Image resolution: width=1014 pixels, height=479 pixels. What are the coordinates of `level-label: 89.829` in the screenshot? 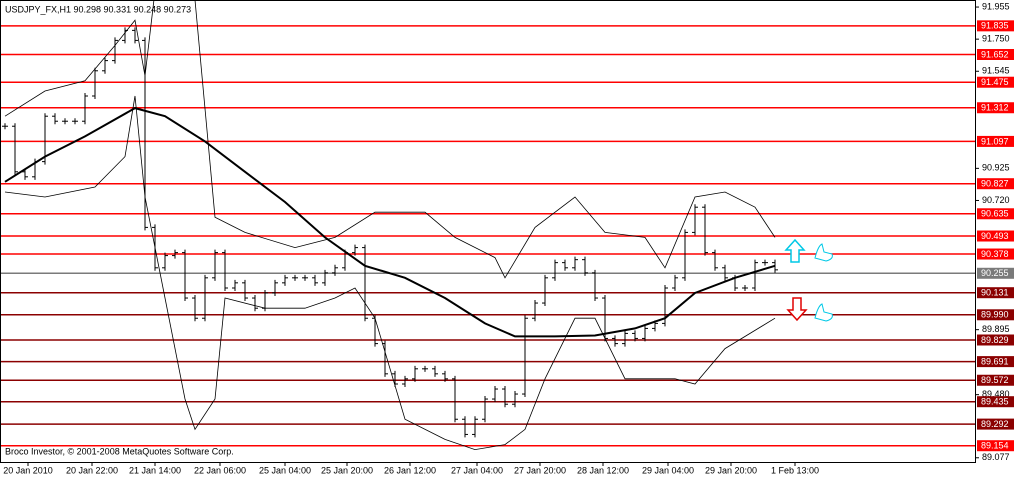 It's located at (995, 340).